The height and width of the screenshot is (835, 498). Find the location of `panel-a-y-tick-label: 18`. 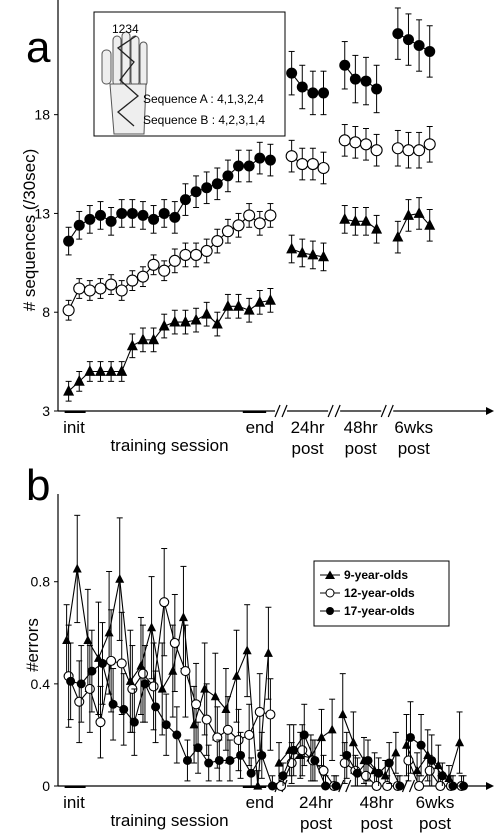

panel-a-y-tick-label: 18 is located at coordinates (42, 115).